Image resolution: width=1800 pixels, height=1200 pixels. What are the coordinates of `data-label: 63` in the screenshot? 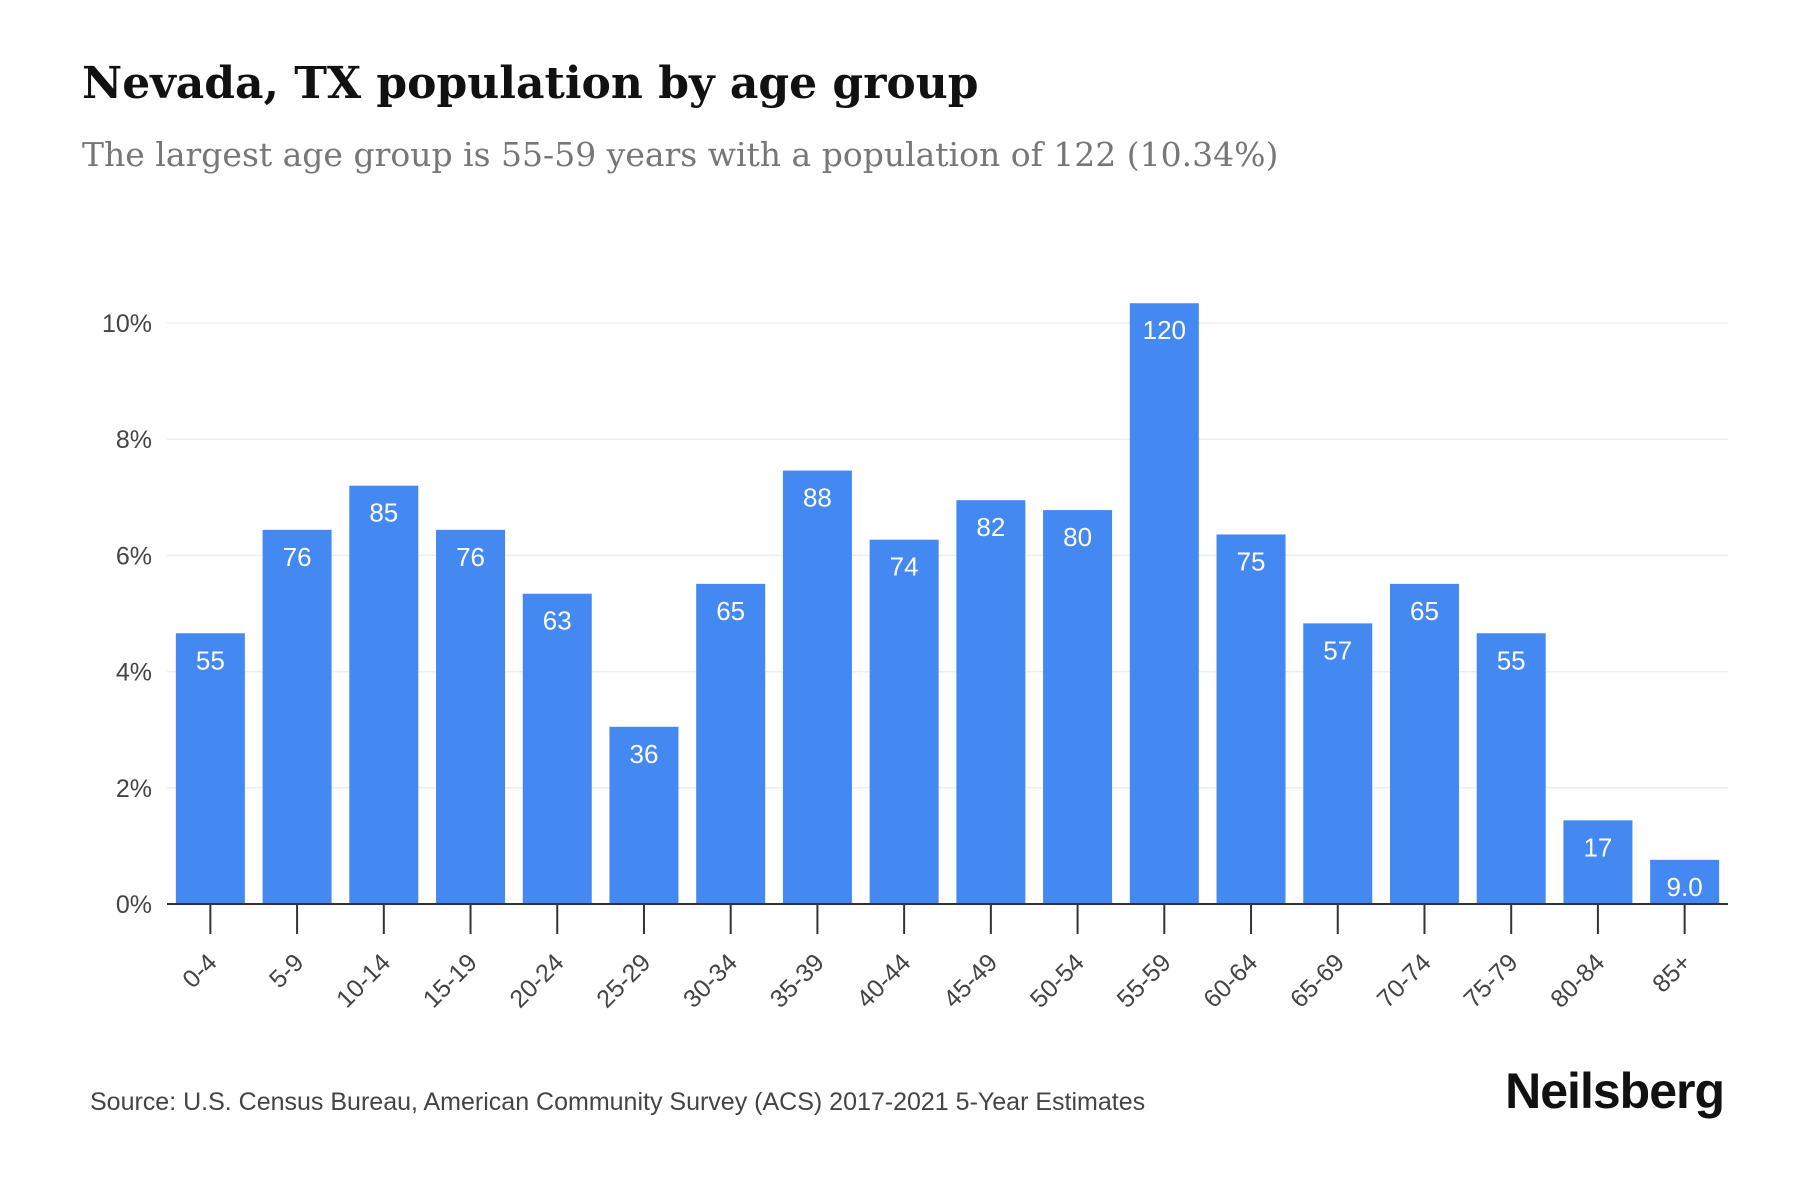 It's located at (557, 621).